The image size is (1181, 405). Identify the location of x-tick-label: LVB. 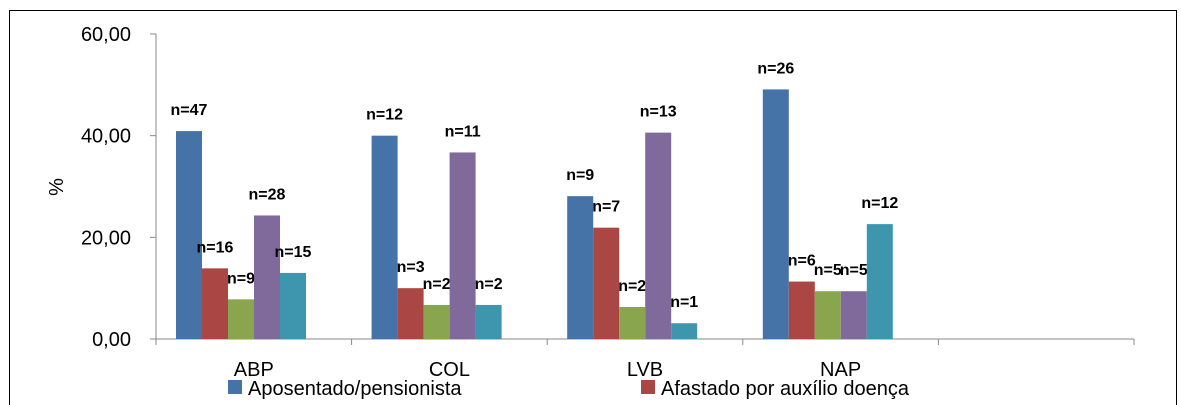
(645, 370).